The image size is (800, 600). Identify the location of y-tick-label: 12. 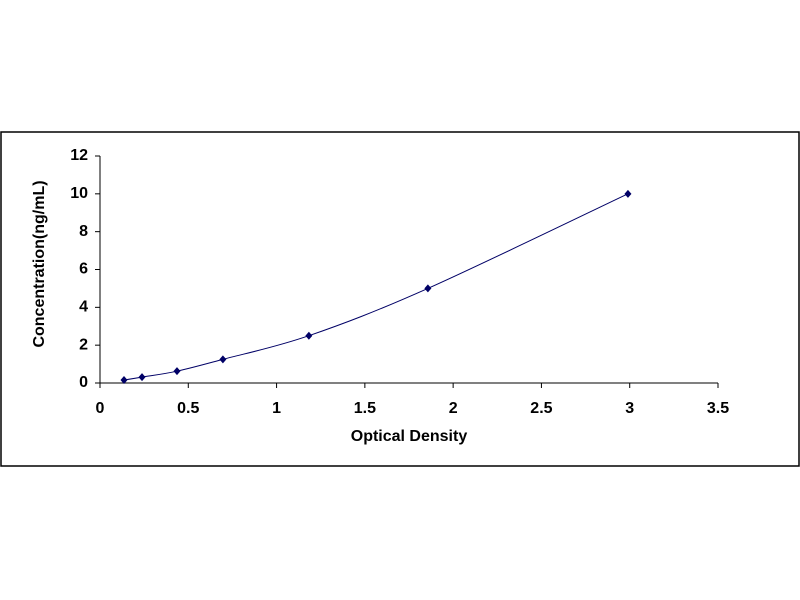
(79, 155).